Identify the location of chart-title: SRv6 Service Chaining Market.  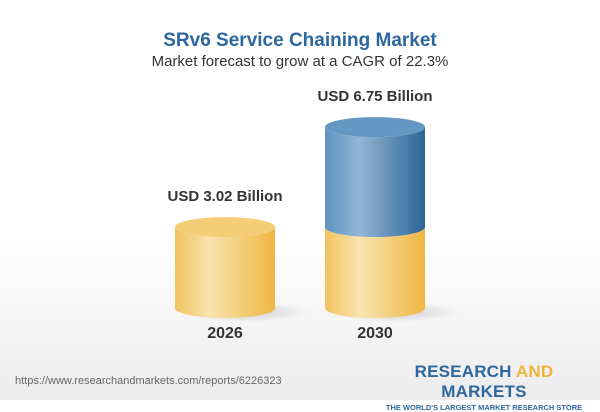
(300, 40).